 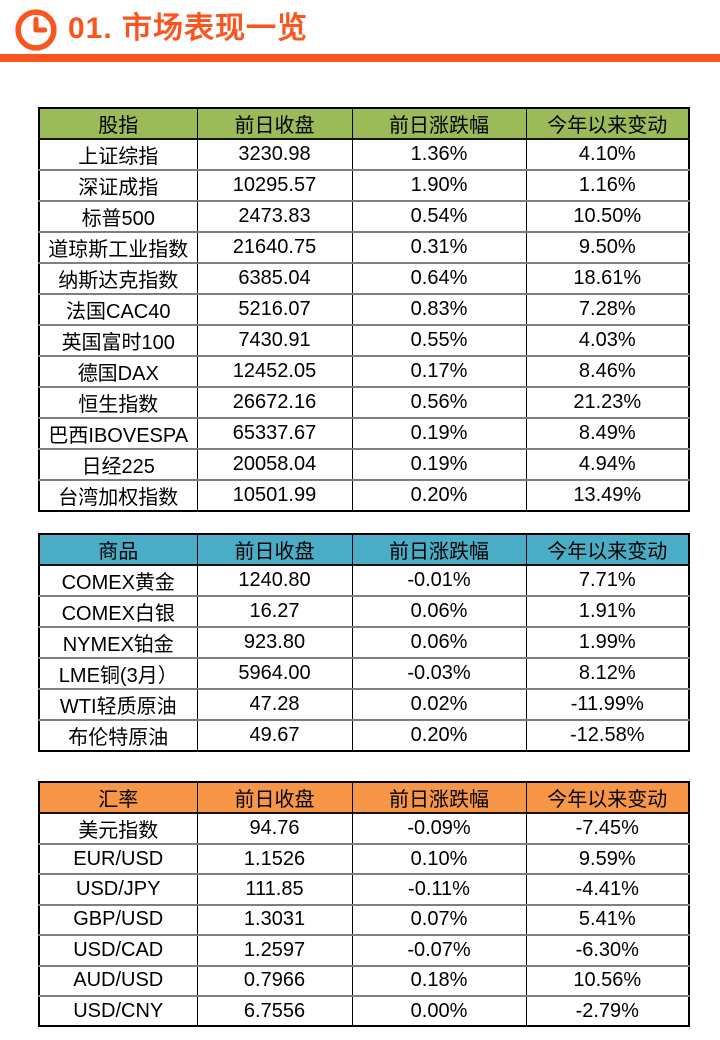 I want to click on table-row: USD/JPY 111.85 -0.11% -4.41%, so click(x=364, y=889).